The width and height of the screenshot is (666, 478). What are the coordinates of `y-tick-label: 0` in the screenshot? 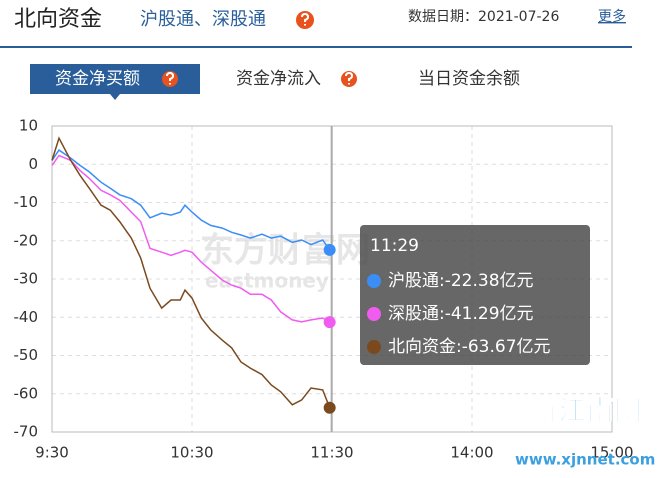 It's located at (33, 164).